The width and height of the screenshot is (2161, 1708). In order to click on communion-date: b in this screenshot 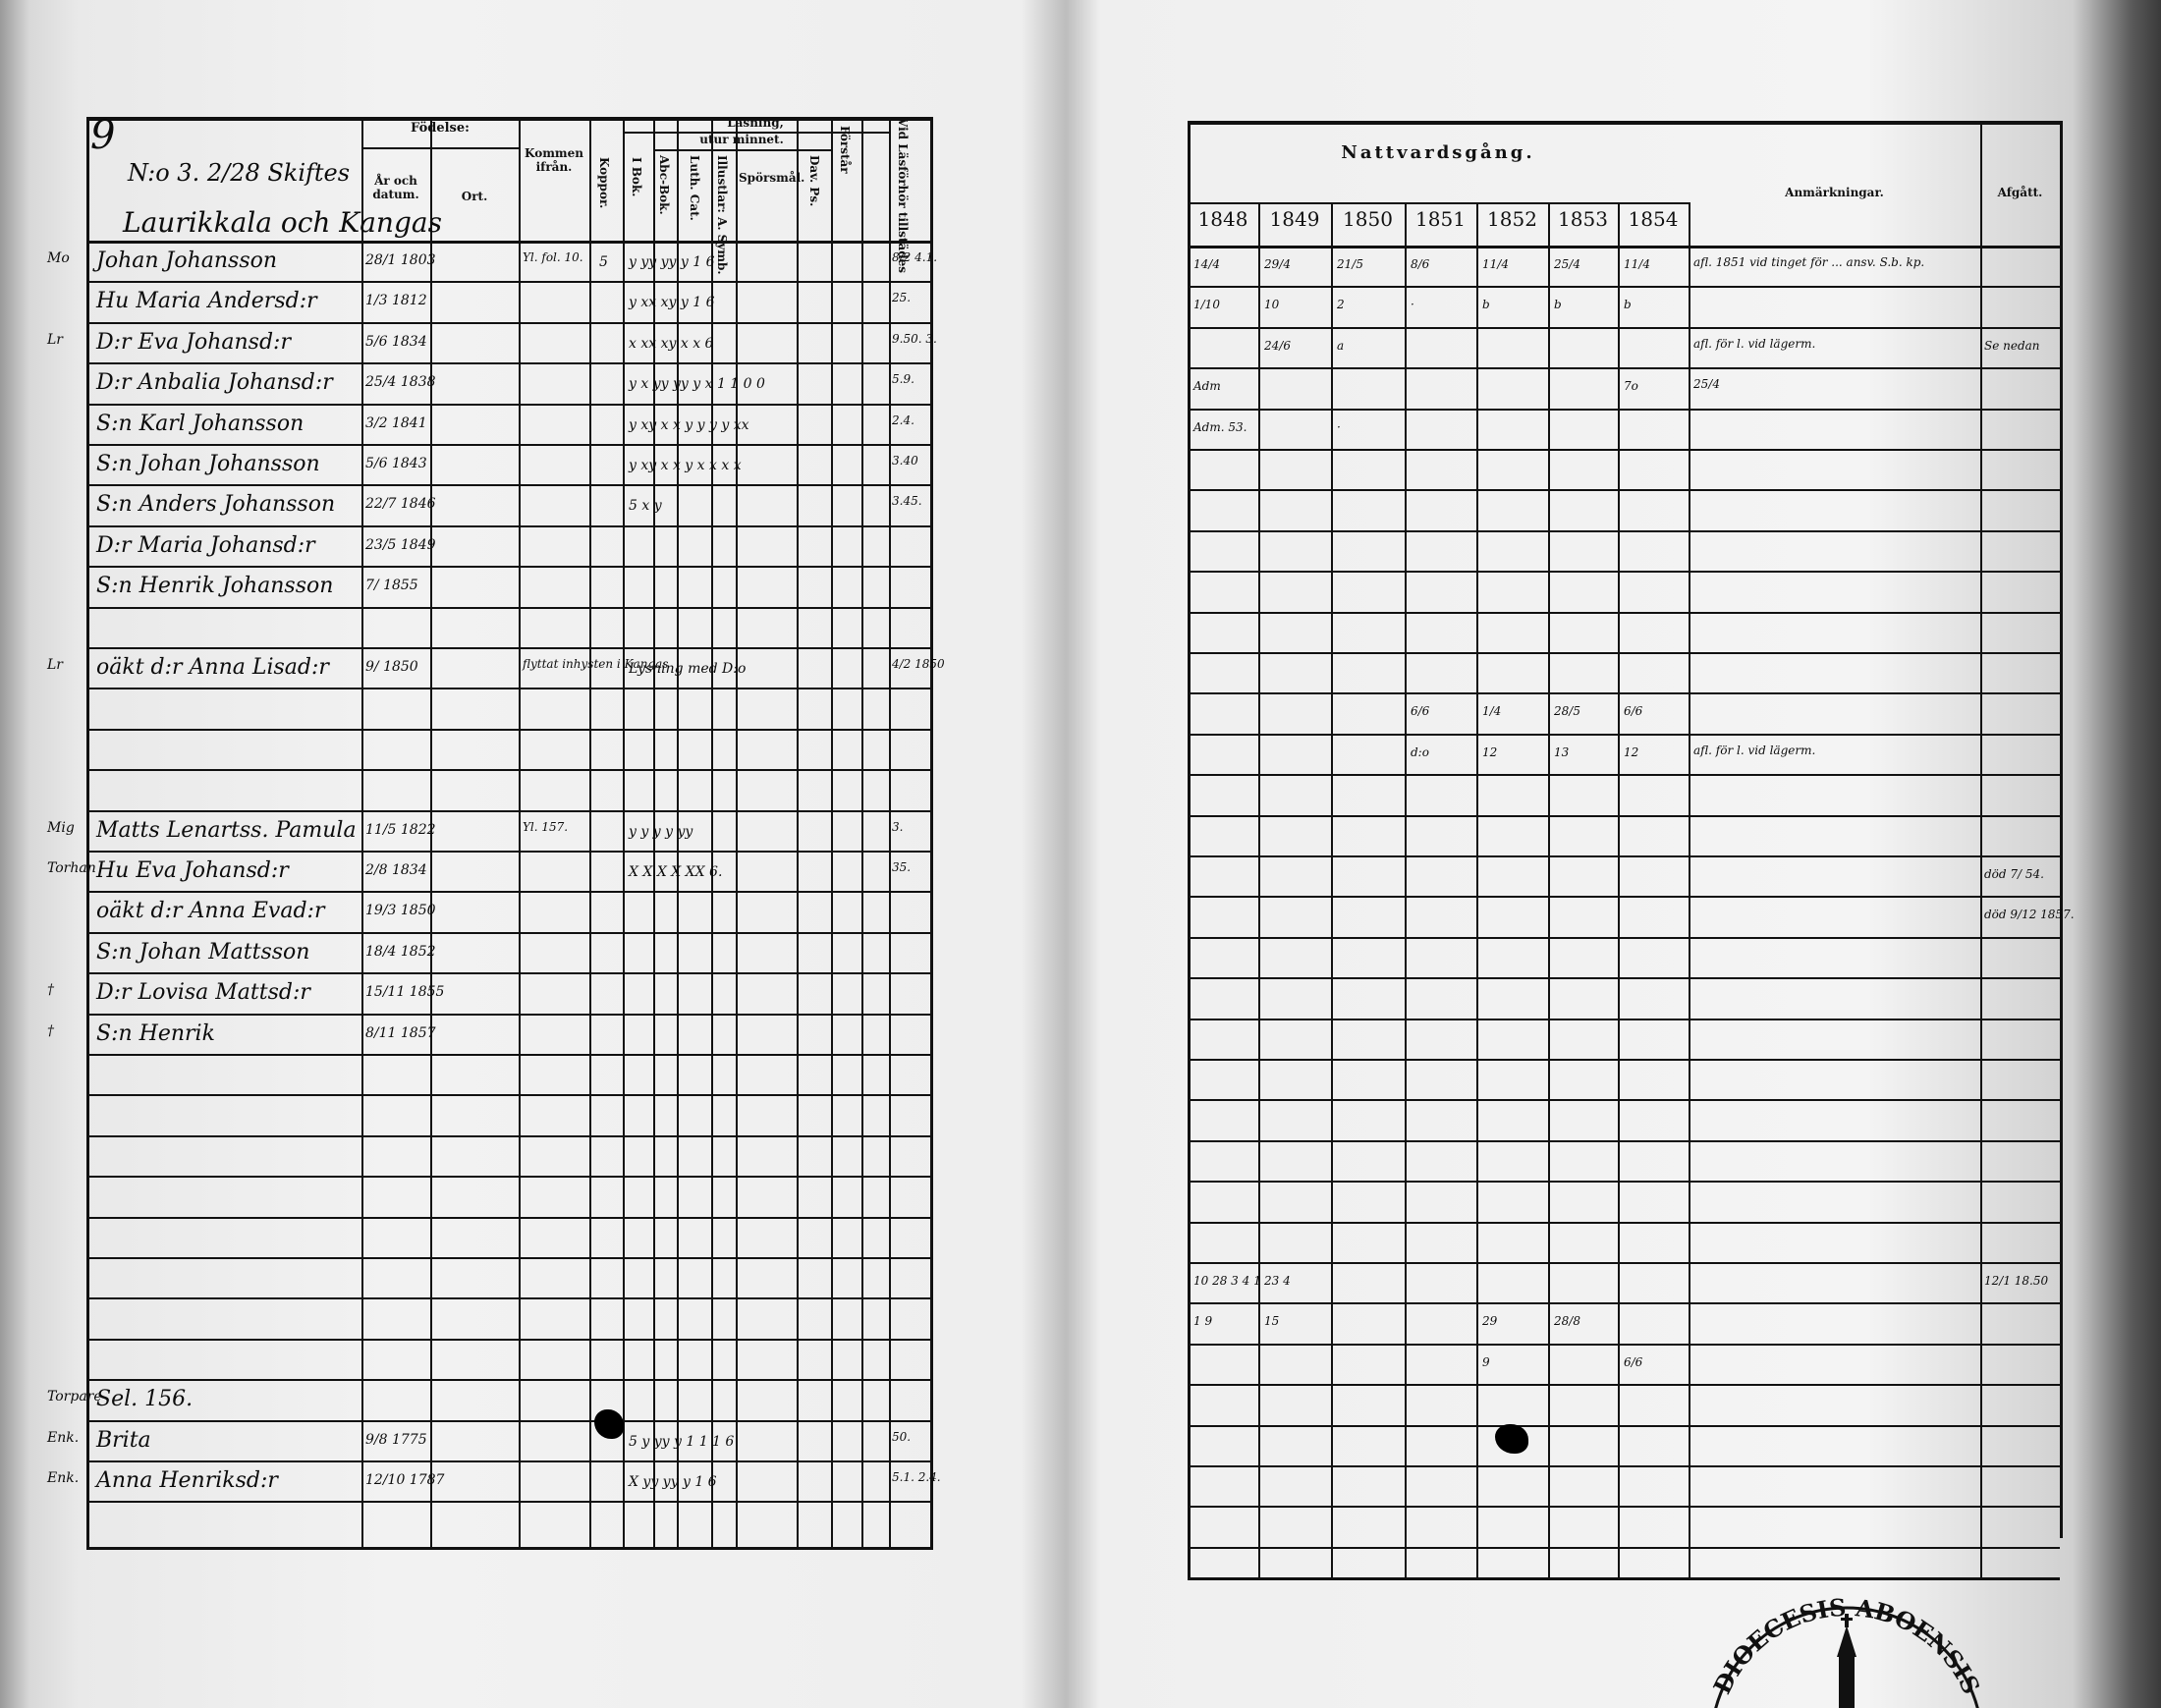, I will do `click(1628, 305)`.